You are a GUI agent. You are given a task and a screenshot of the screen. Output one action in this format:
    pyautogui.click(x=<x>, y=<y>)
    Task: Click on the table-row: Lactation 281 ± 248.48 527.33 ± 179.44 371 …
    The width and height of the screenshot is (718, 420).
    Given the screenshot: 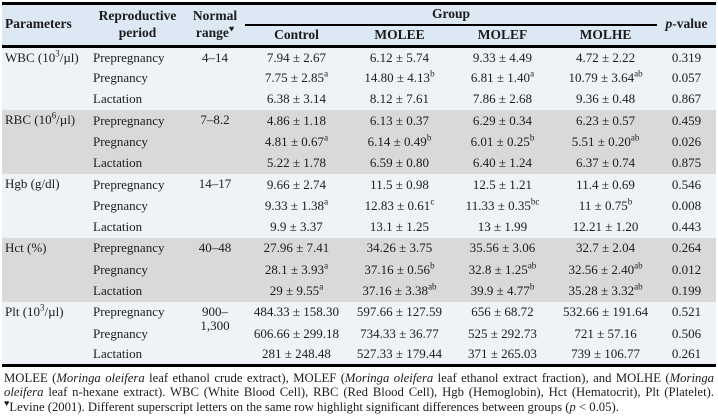 What is the action you would take?
    pyautogui.click(x=359, y=355)
    